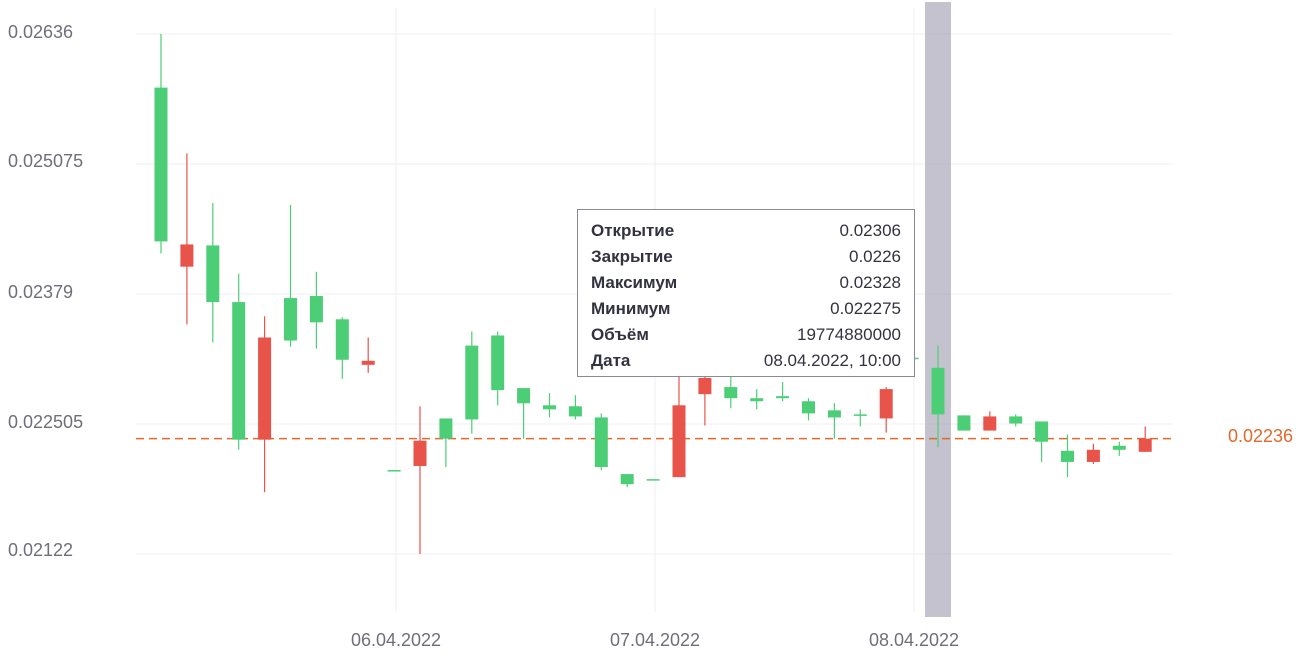 The width and height of the screenshot is (1312, 661). What do you see at coordinates (870, 230) in the screenshot?
I see `tooltip-value: 0.02306` at bounding box center [870, 230].